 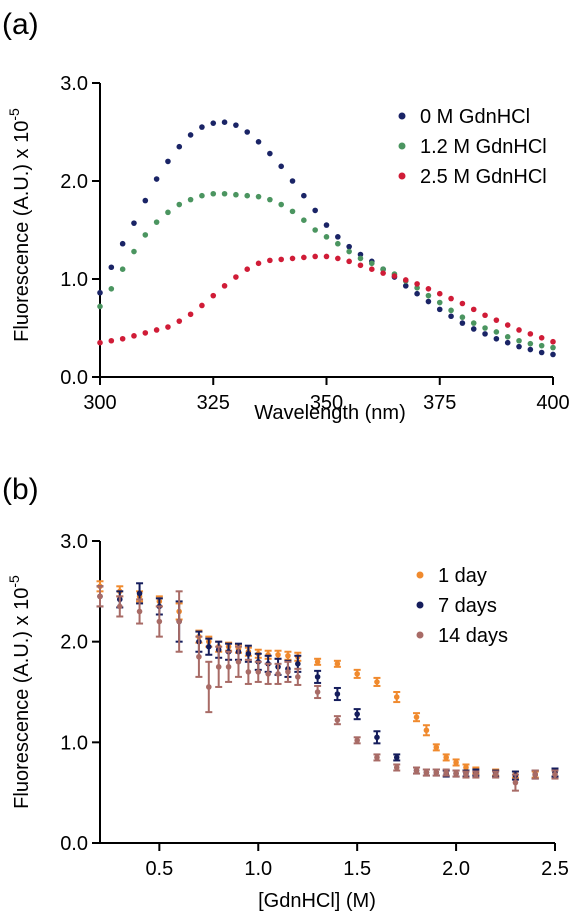 What do you see at coordinates (473, 636) in the screenshot?
I see `legend-label: 14 days` at bounding box center [473, 636].